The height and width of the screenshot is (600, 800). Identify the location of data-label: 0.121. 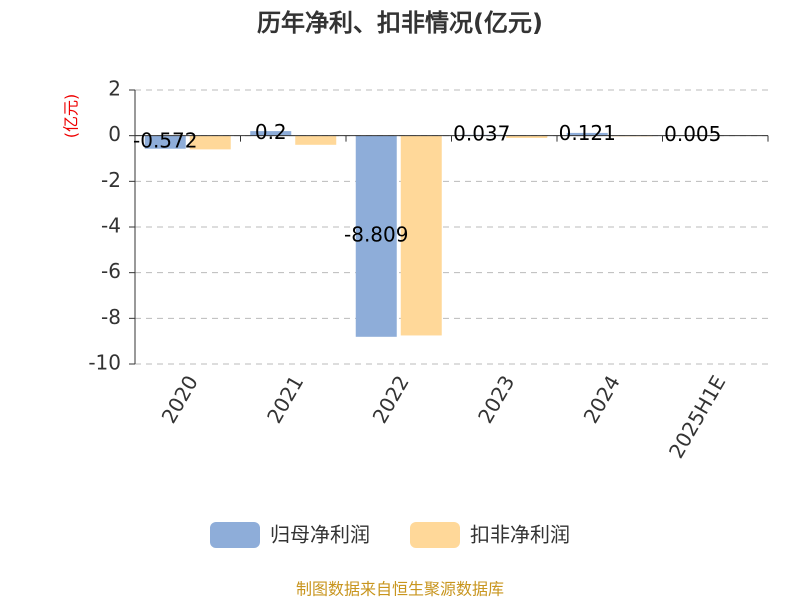
(587, 133).